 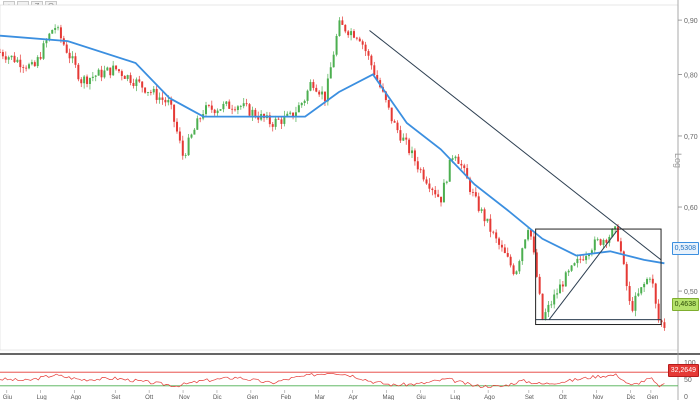 What do you see at coordinates (683, 370) in the screenshot?
I see `rsi-value-tag: 32,2649` at bounding box center [683, 370].